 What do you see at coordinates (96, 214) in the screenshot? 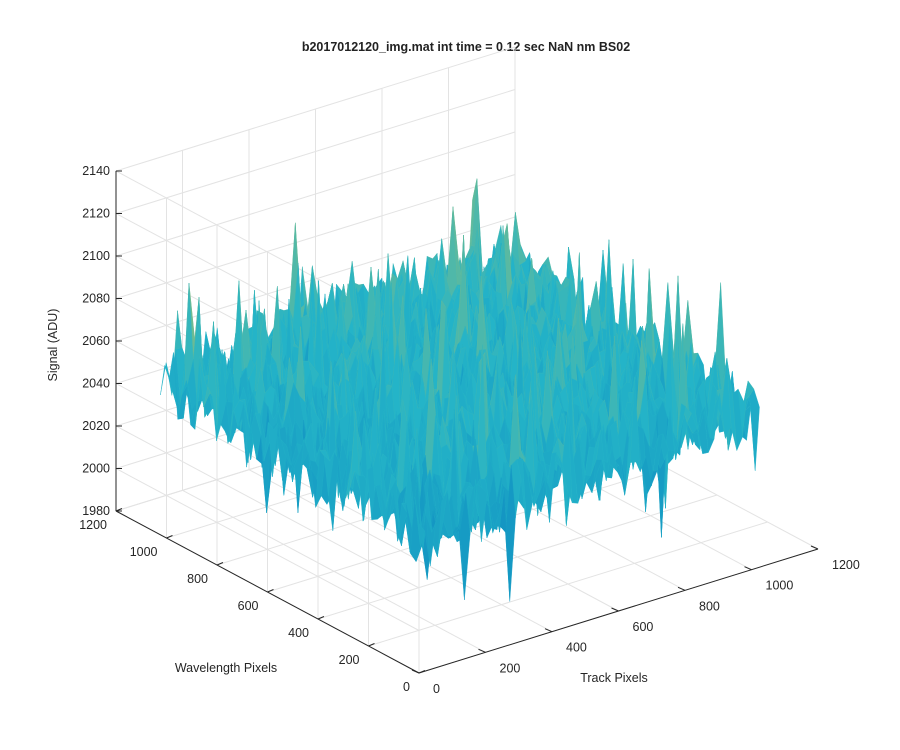
I see `z-tick-label: 2120` at bounding box center [96, 214].